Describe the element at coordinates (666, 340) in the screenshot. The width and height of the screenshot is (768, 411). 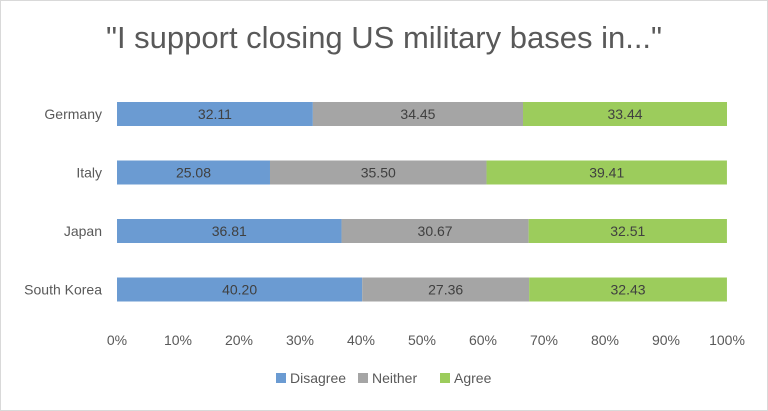
I see `x-tick-label: 90%` at that location.